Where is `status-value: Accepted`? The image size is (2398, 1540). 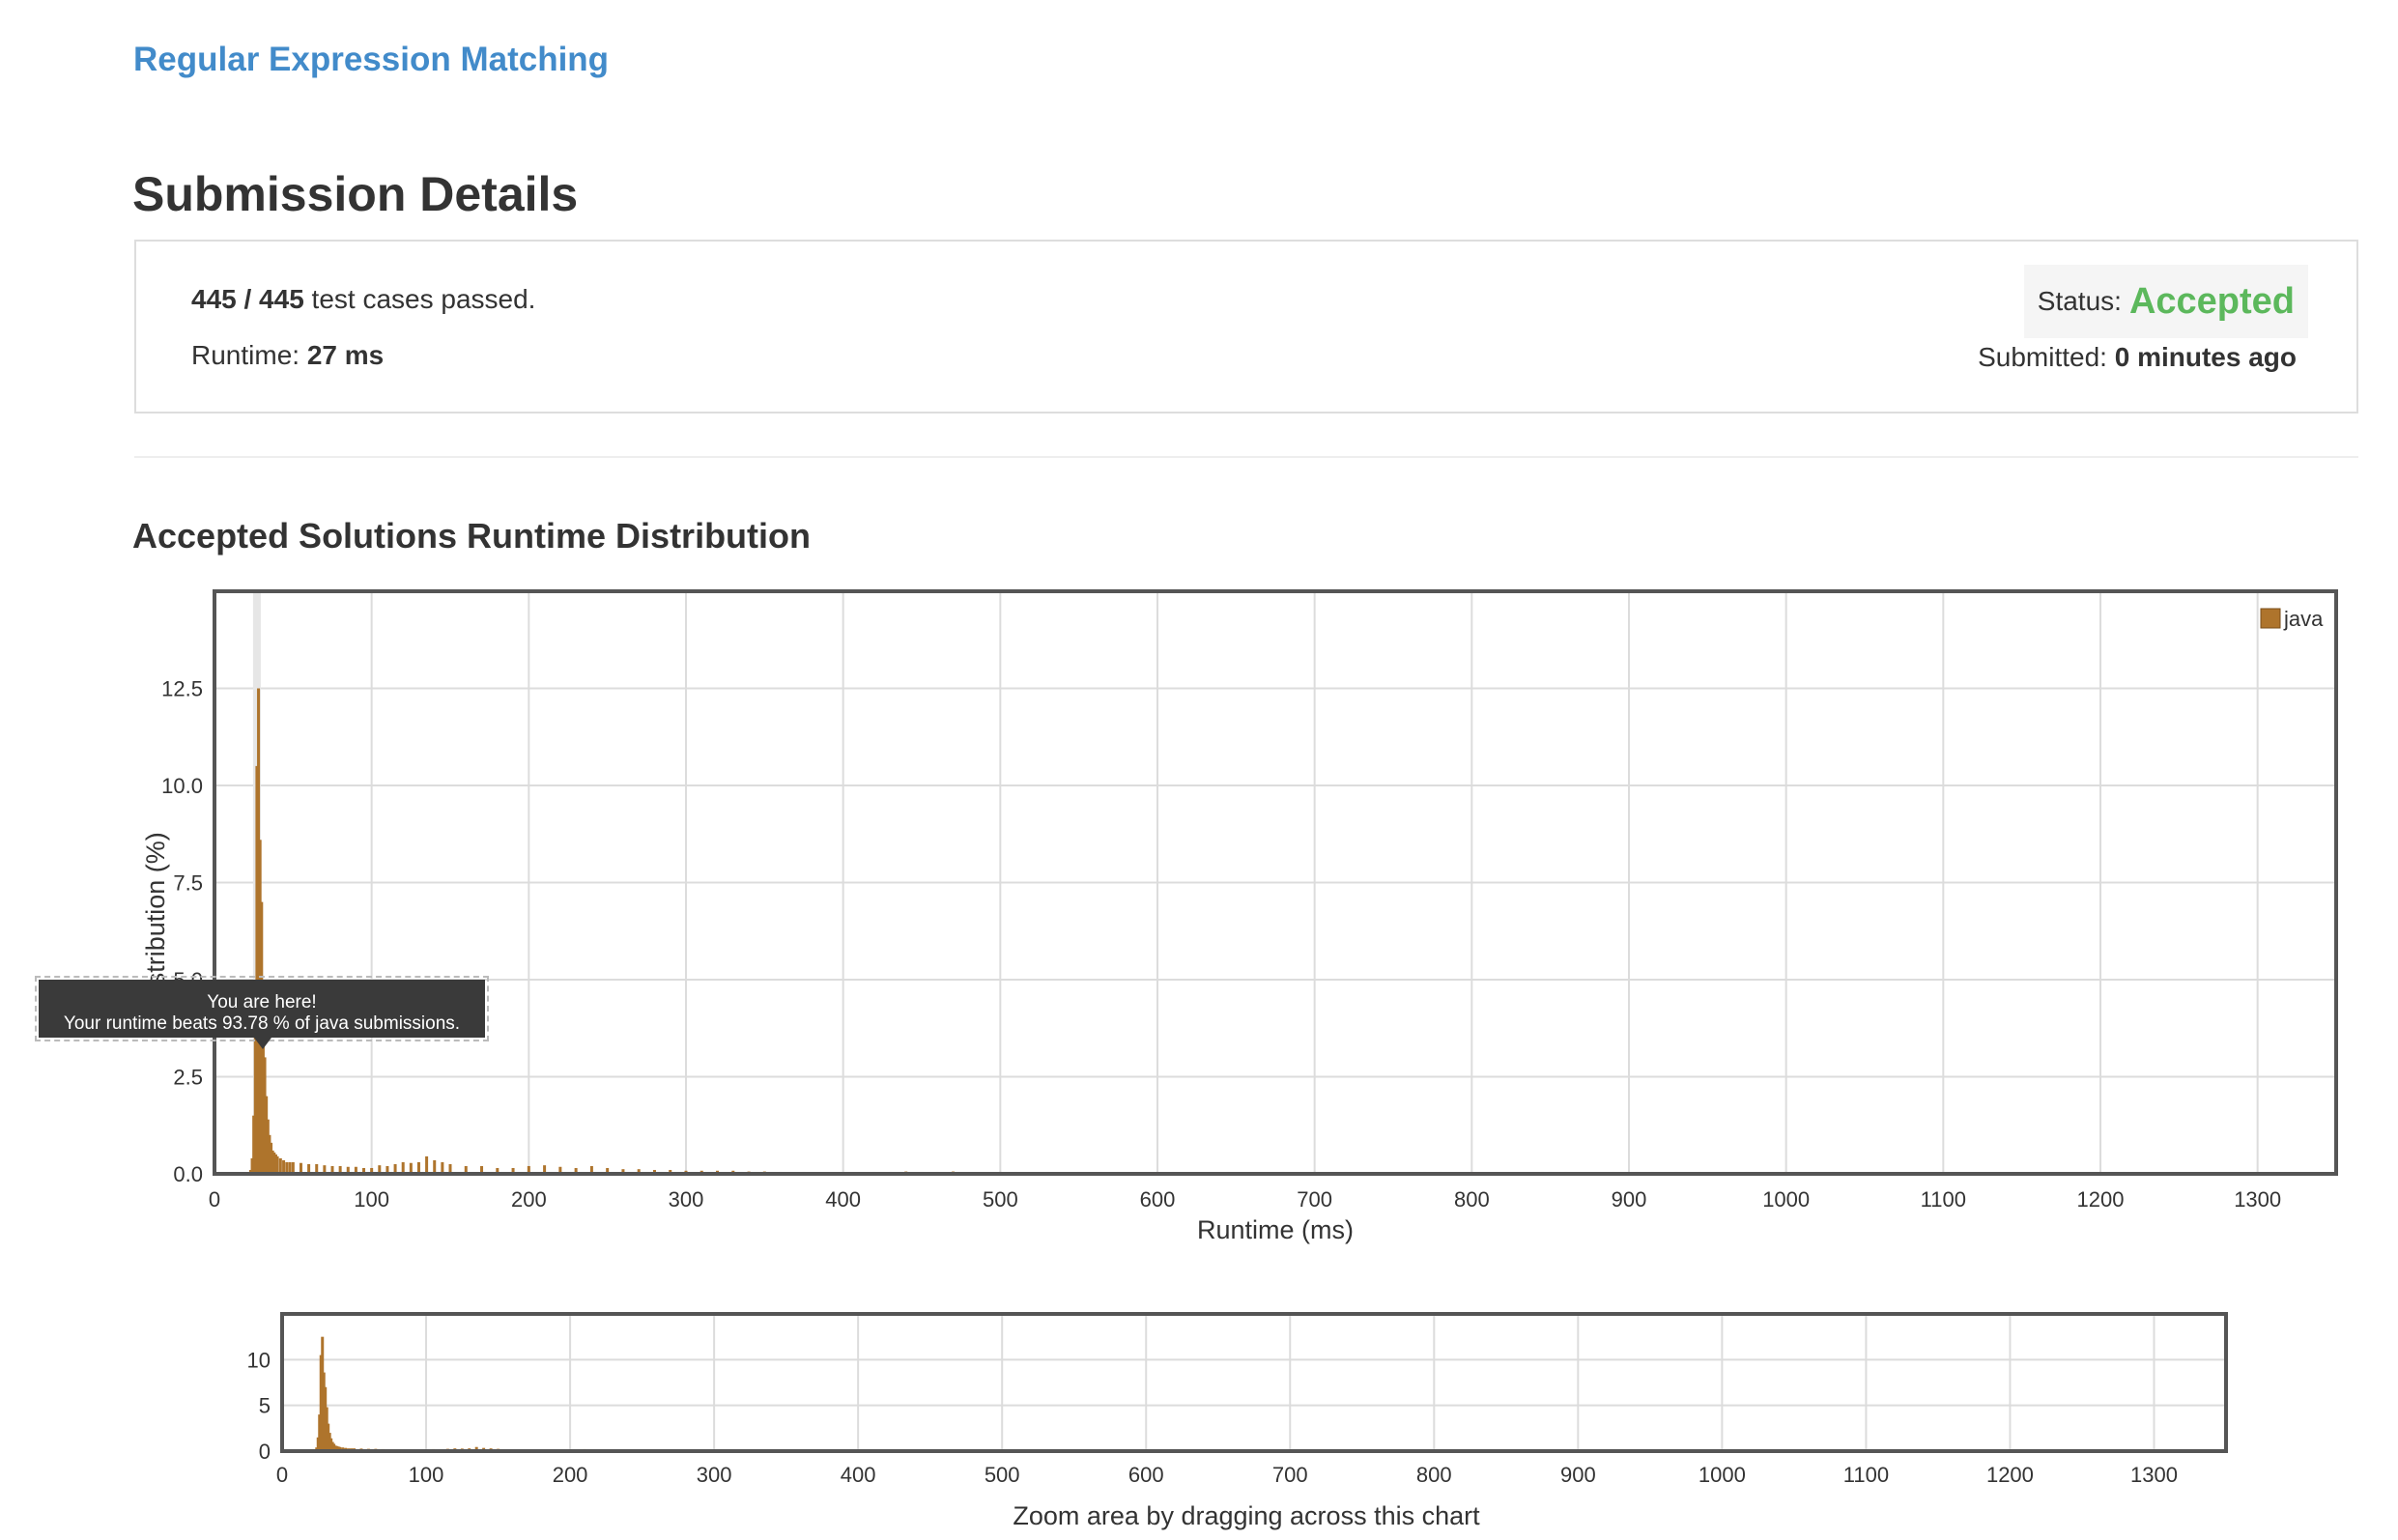 status-value: Accepted is located at coordinates (2211, 301).